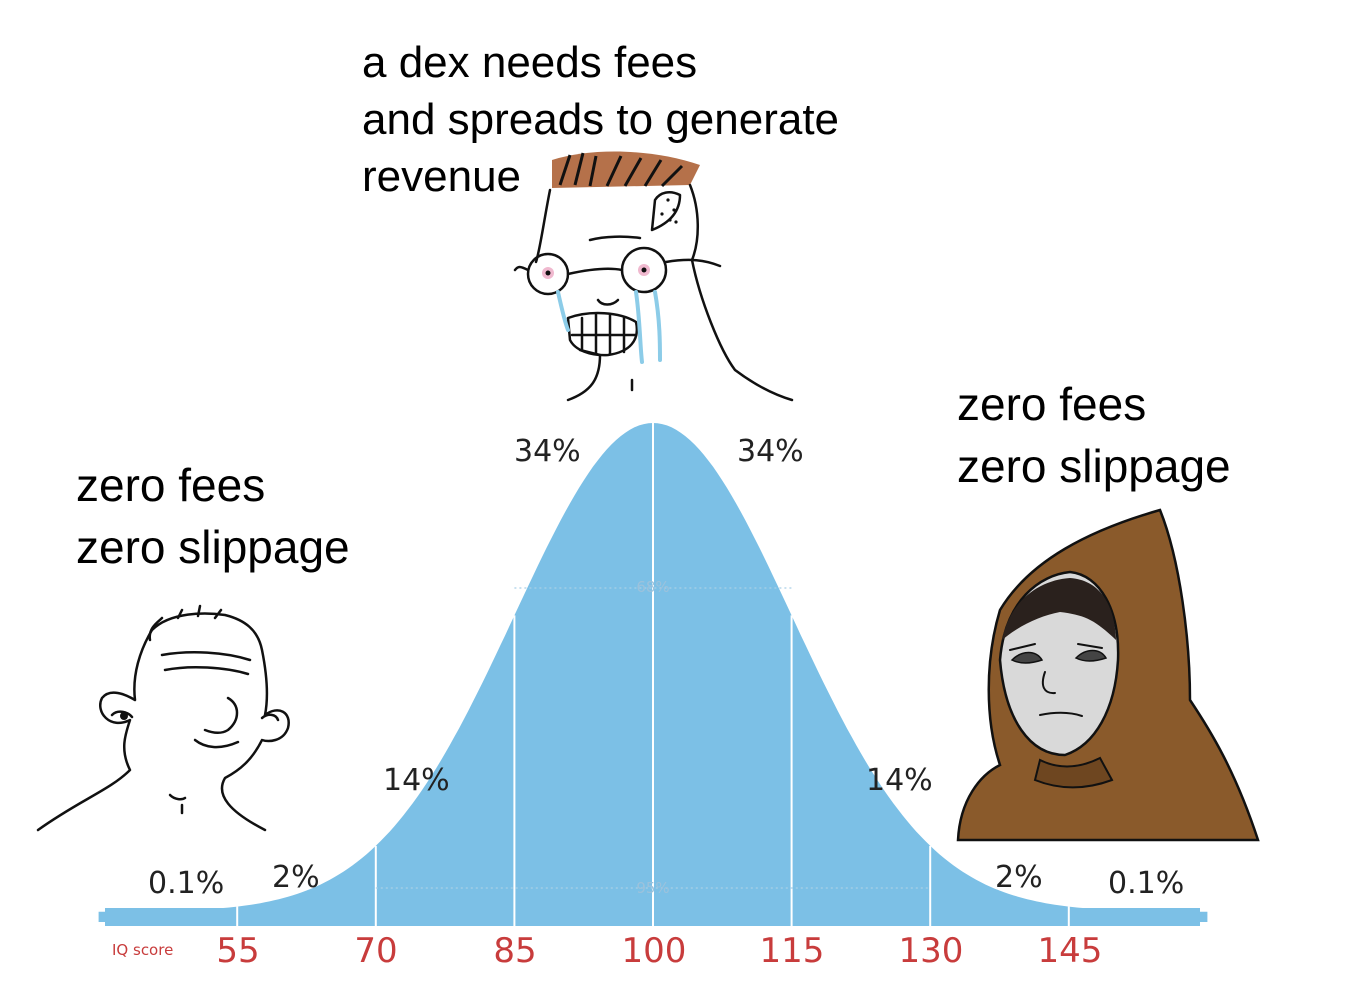 The image size is (1350, 1004). I want to click on tick-label-70: 70, so click(375, 951).